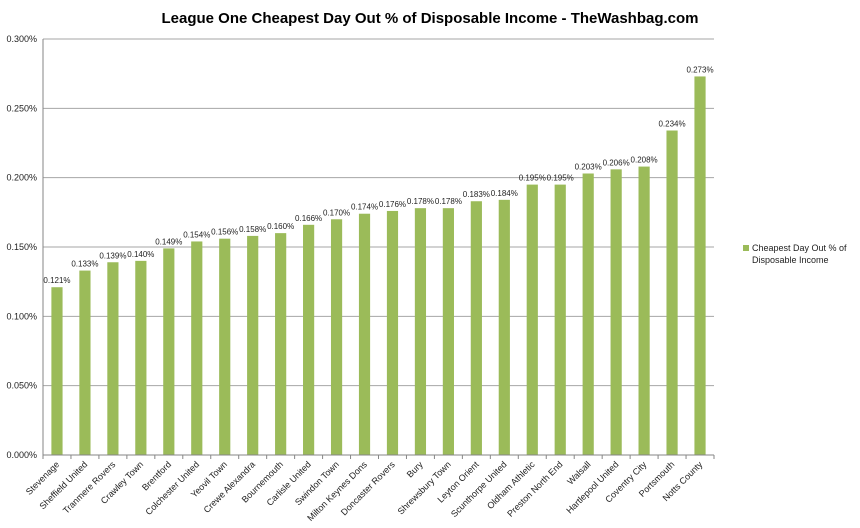  I want to click on data-label: 0.154%, so click(196, 234).